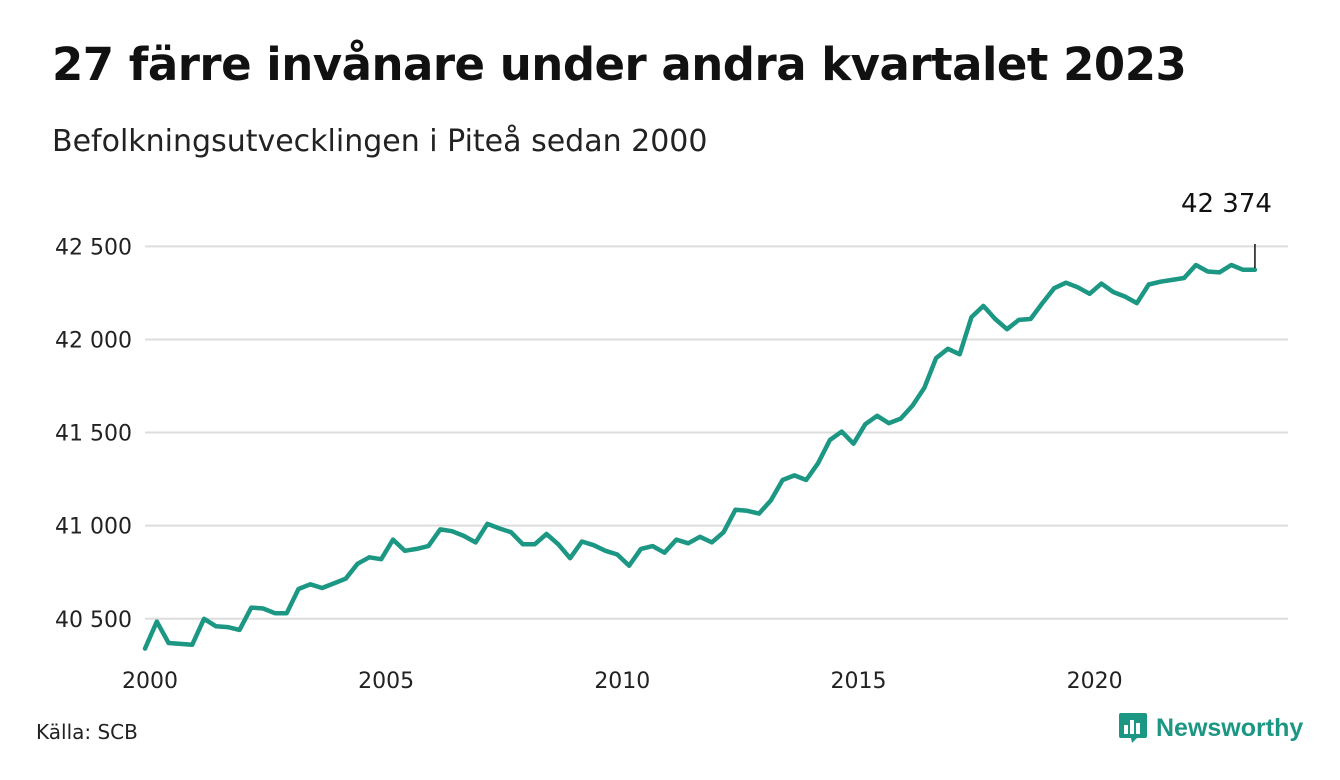 Image resolution: width=1340 pixels, height=780 pixels. Describe the element at coordinates (1226, 204) in the screenshot. I see `annotation-value-label: 42 374` at that location.